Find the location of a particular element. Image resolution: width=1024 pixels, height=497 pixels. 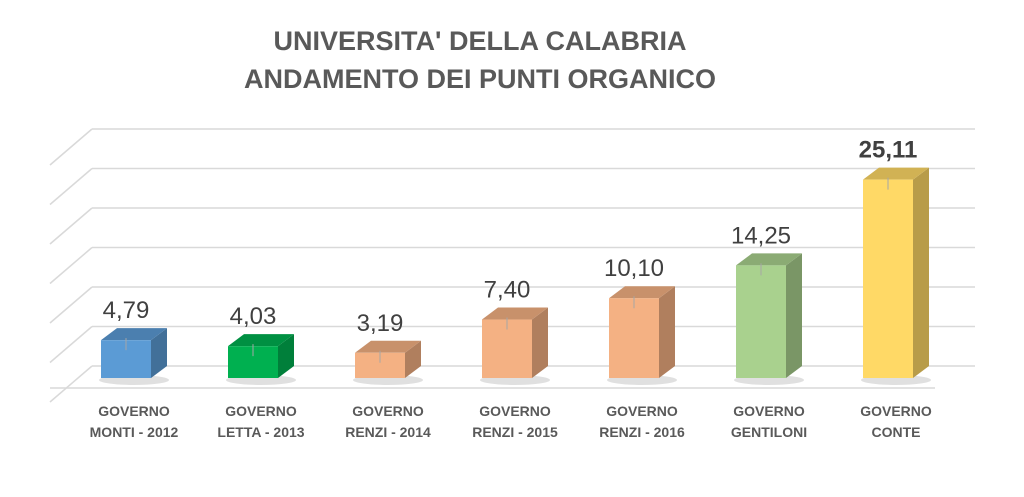

data-label: 3,19 is located at coordinates (380, 323).